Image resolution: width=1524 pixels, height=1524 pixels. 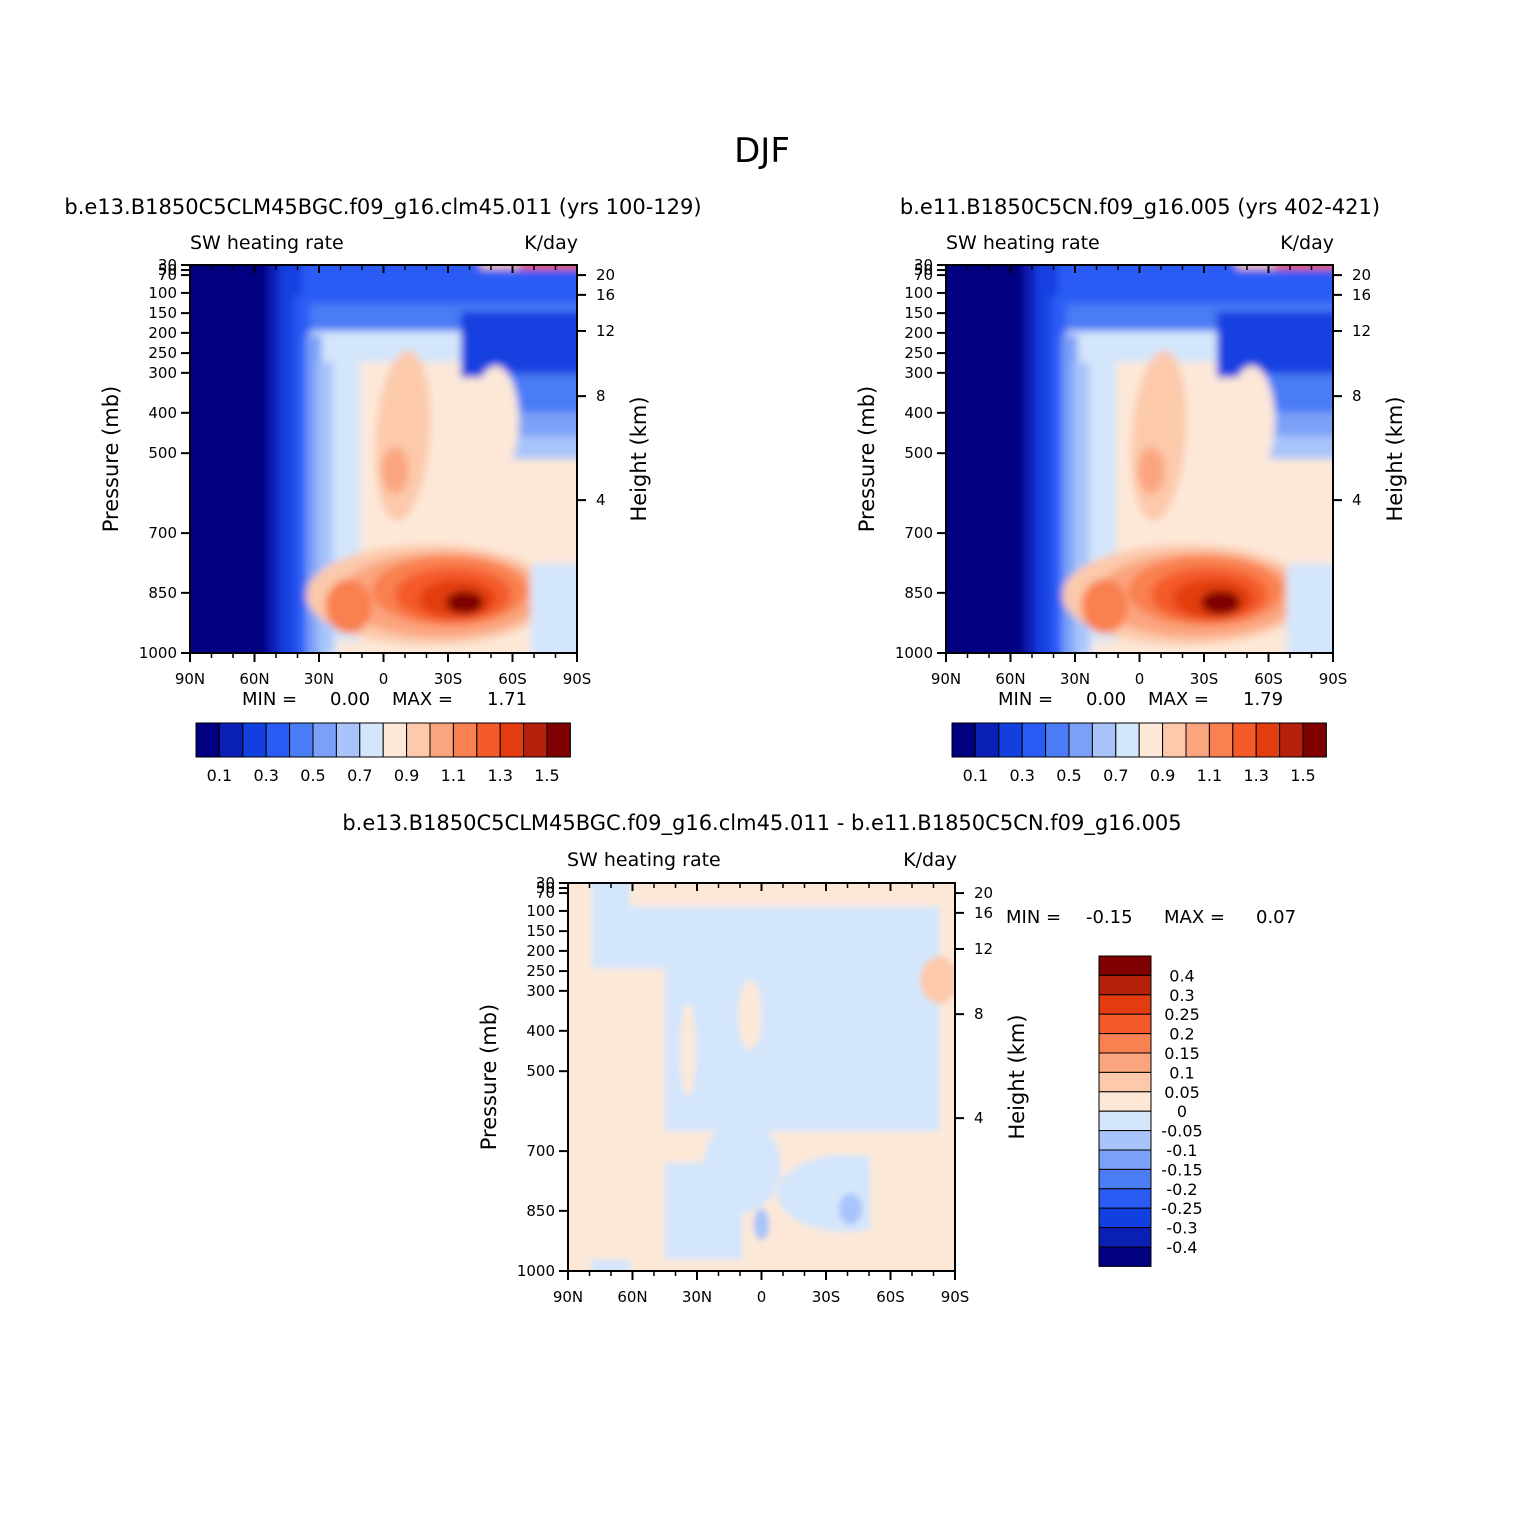 What do you see at coordinates (1109, 917) in the screenshot?
I see `min-value: -0.15` at bounding box center [1109, 917].